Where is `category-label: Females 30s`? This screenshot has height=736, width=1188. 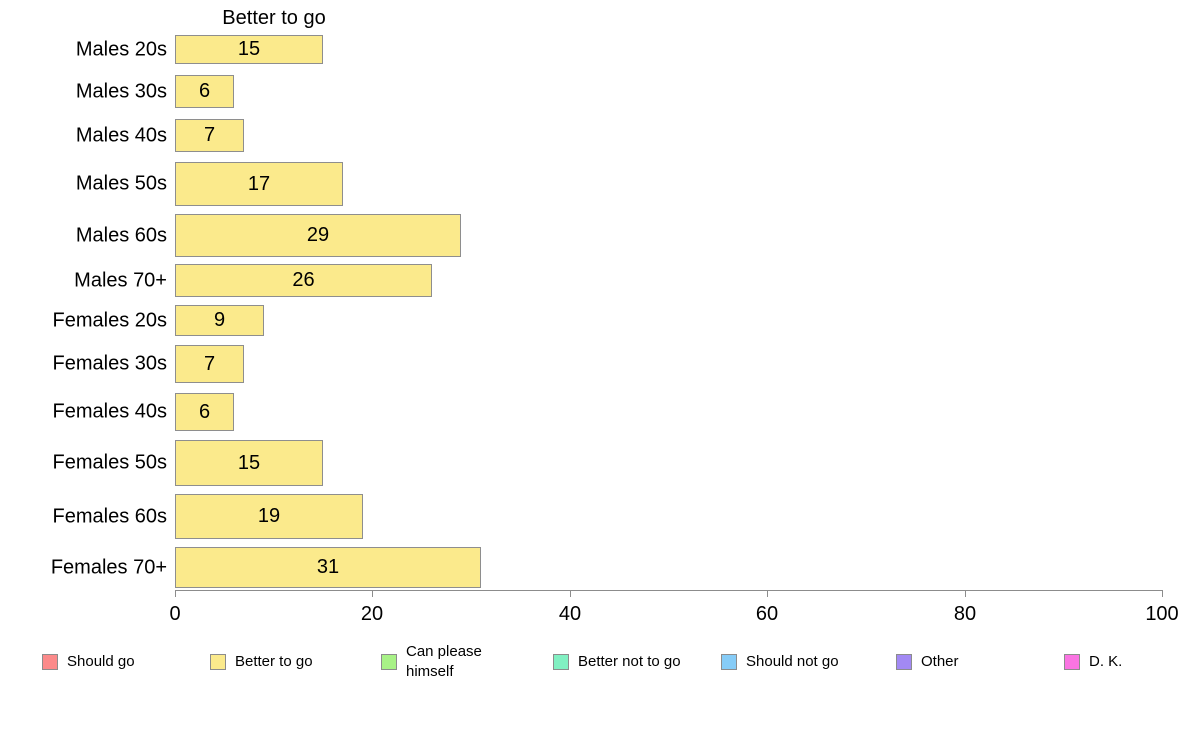 category-label: Females 30s is located at coordinates (110, 363).